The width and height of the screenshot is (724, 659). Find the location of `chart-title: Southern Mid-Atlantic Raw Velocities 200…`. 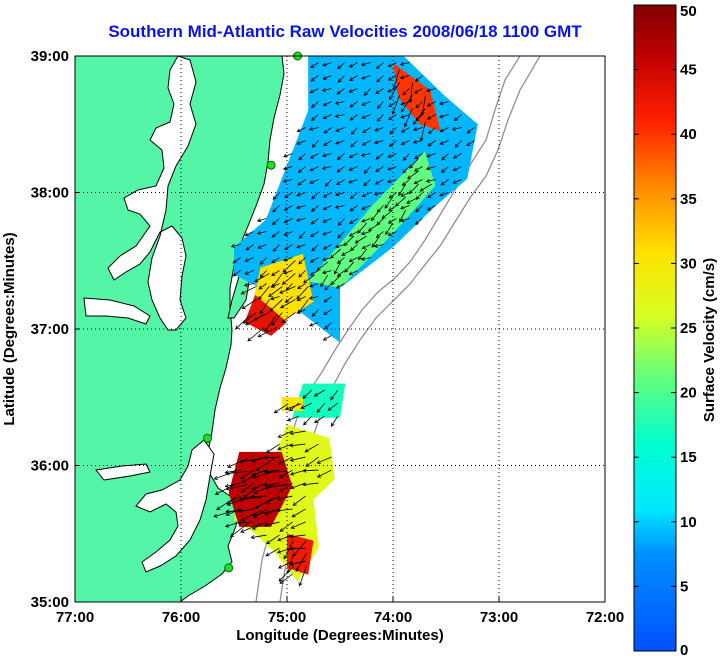

chart-title: Southern Mid-Atlantic Raw Velocities 200… is located at coordinates (345, 31).